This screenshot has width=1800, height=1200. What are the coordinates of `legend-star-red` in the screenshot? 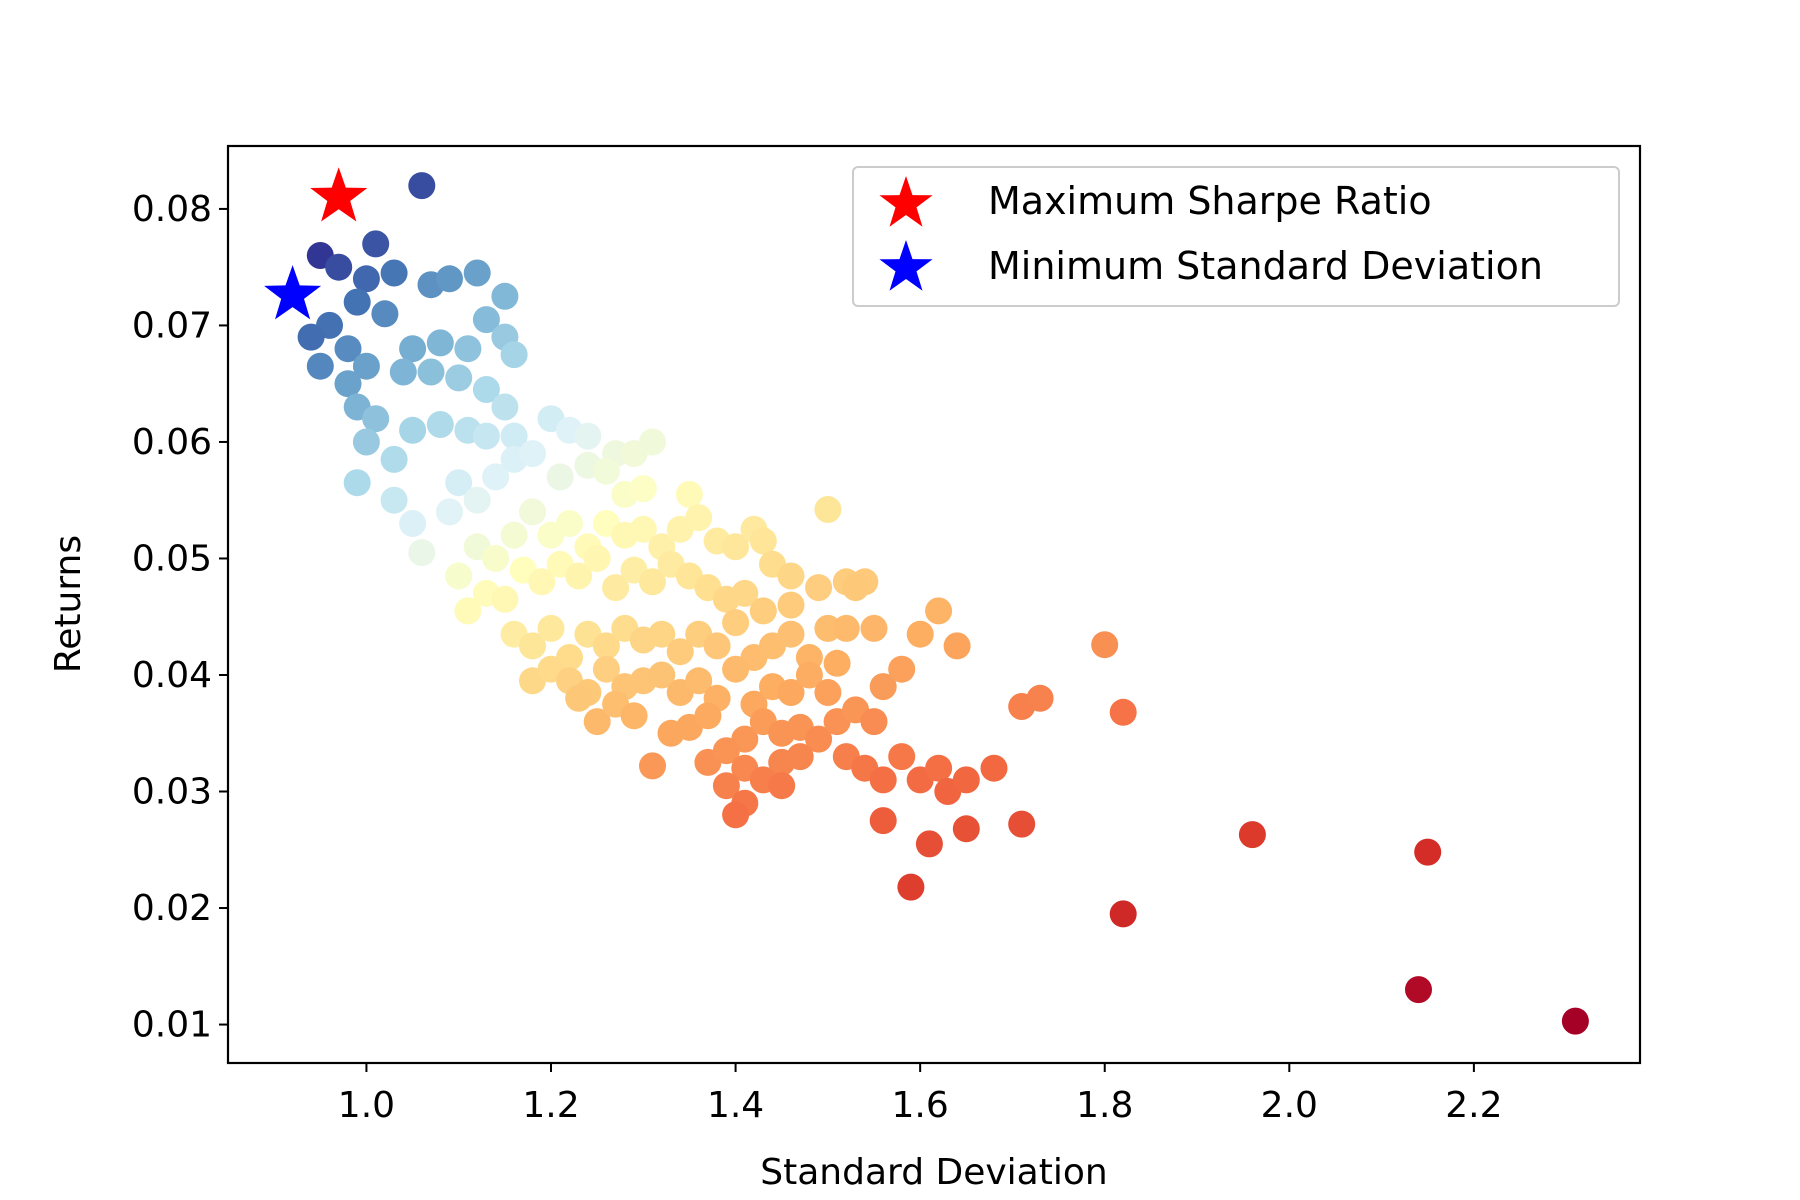 It's located at (906, 201).